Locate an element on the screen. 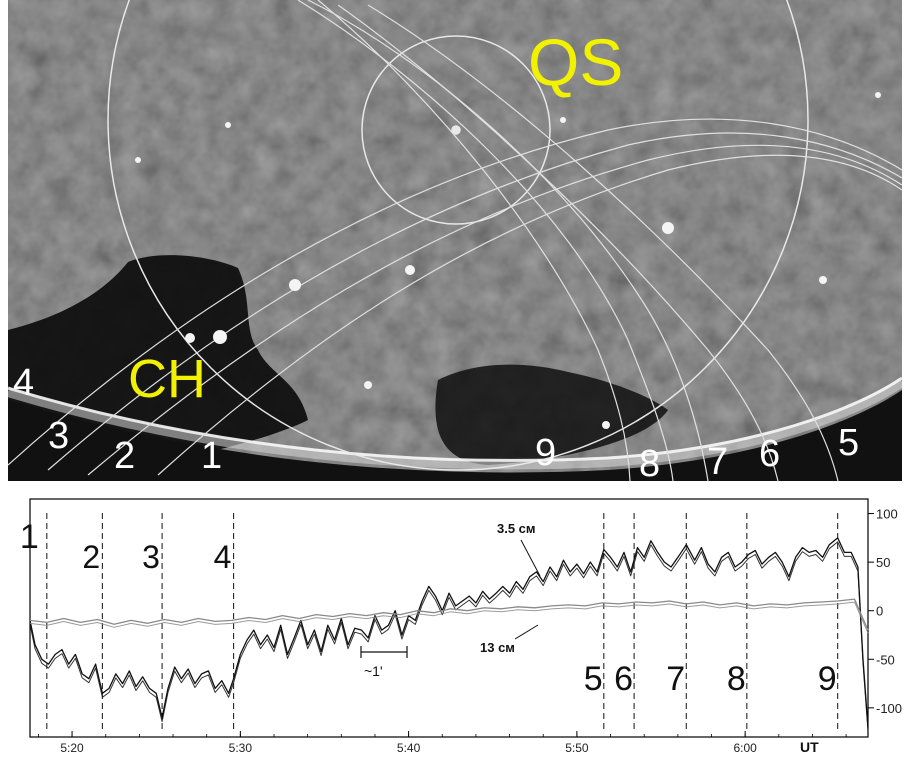  scan-number-3: 3 is located at coordinates (58, 436).